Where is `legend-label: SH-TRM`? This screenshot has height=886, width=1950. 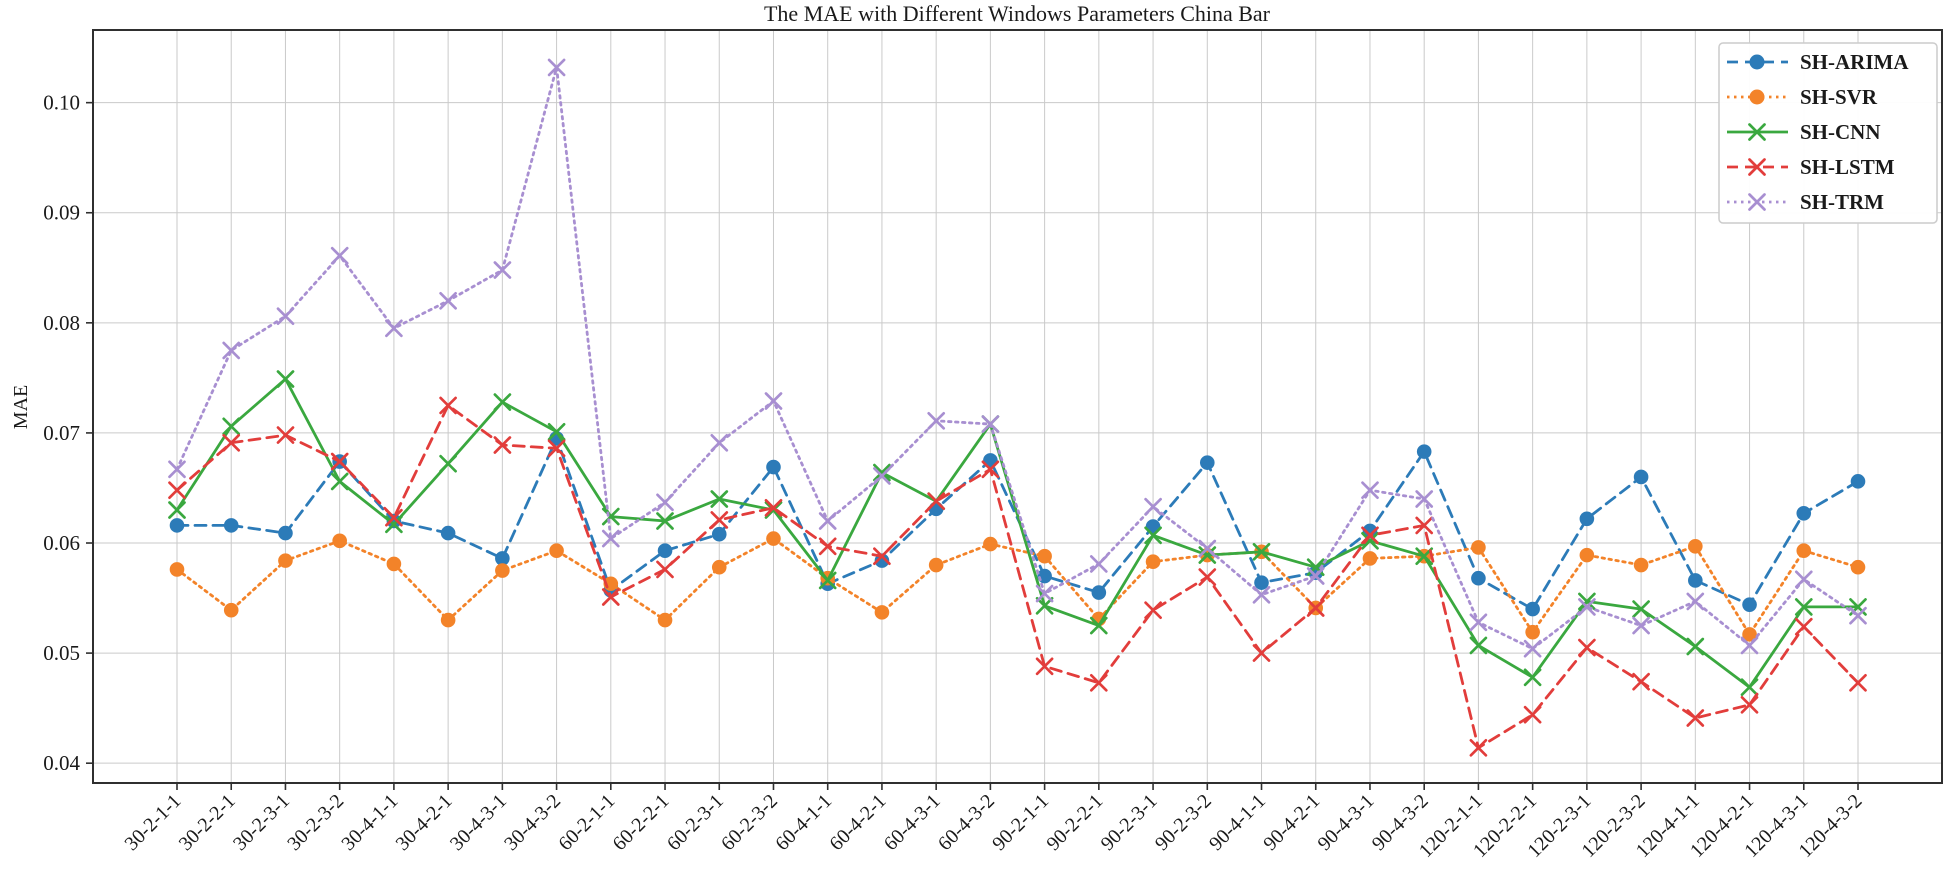 legend-label: SH-TRM is located at coordinates (1842, 202).